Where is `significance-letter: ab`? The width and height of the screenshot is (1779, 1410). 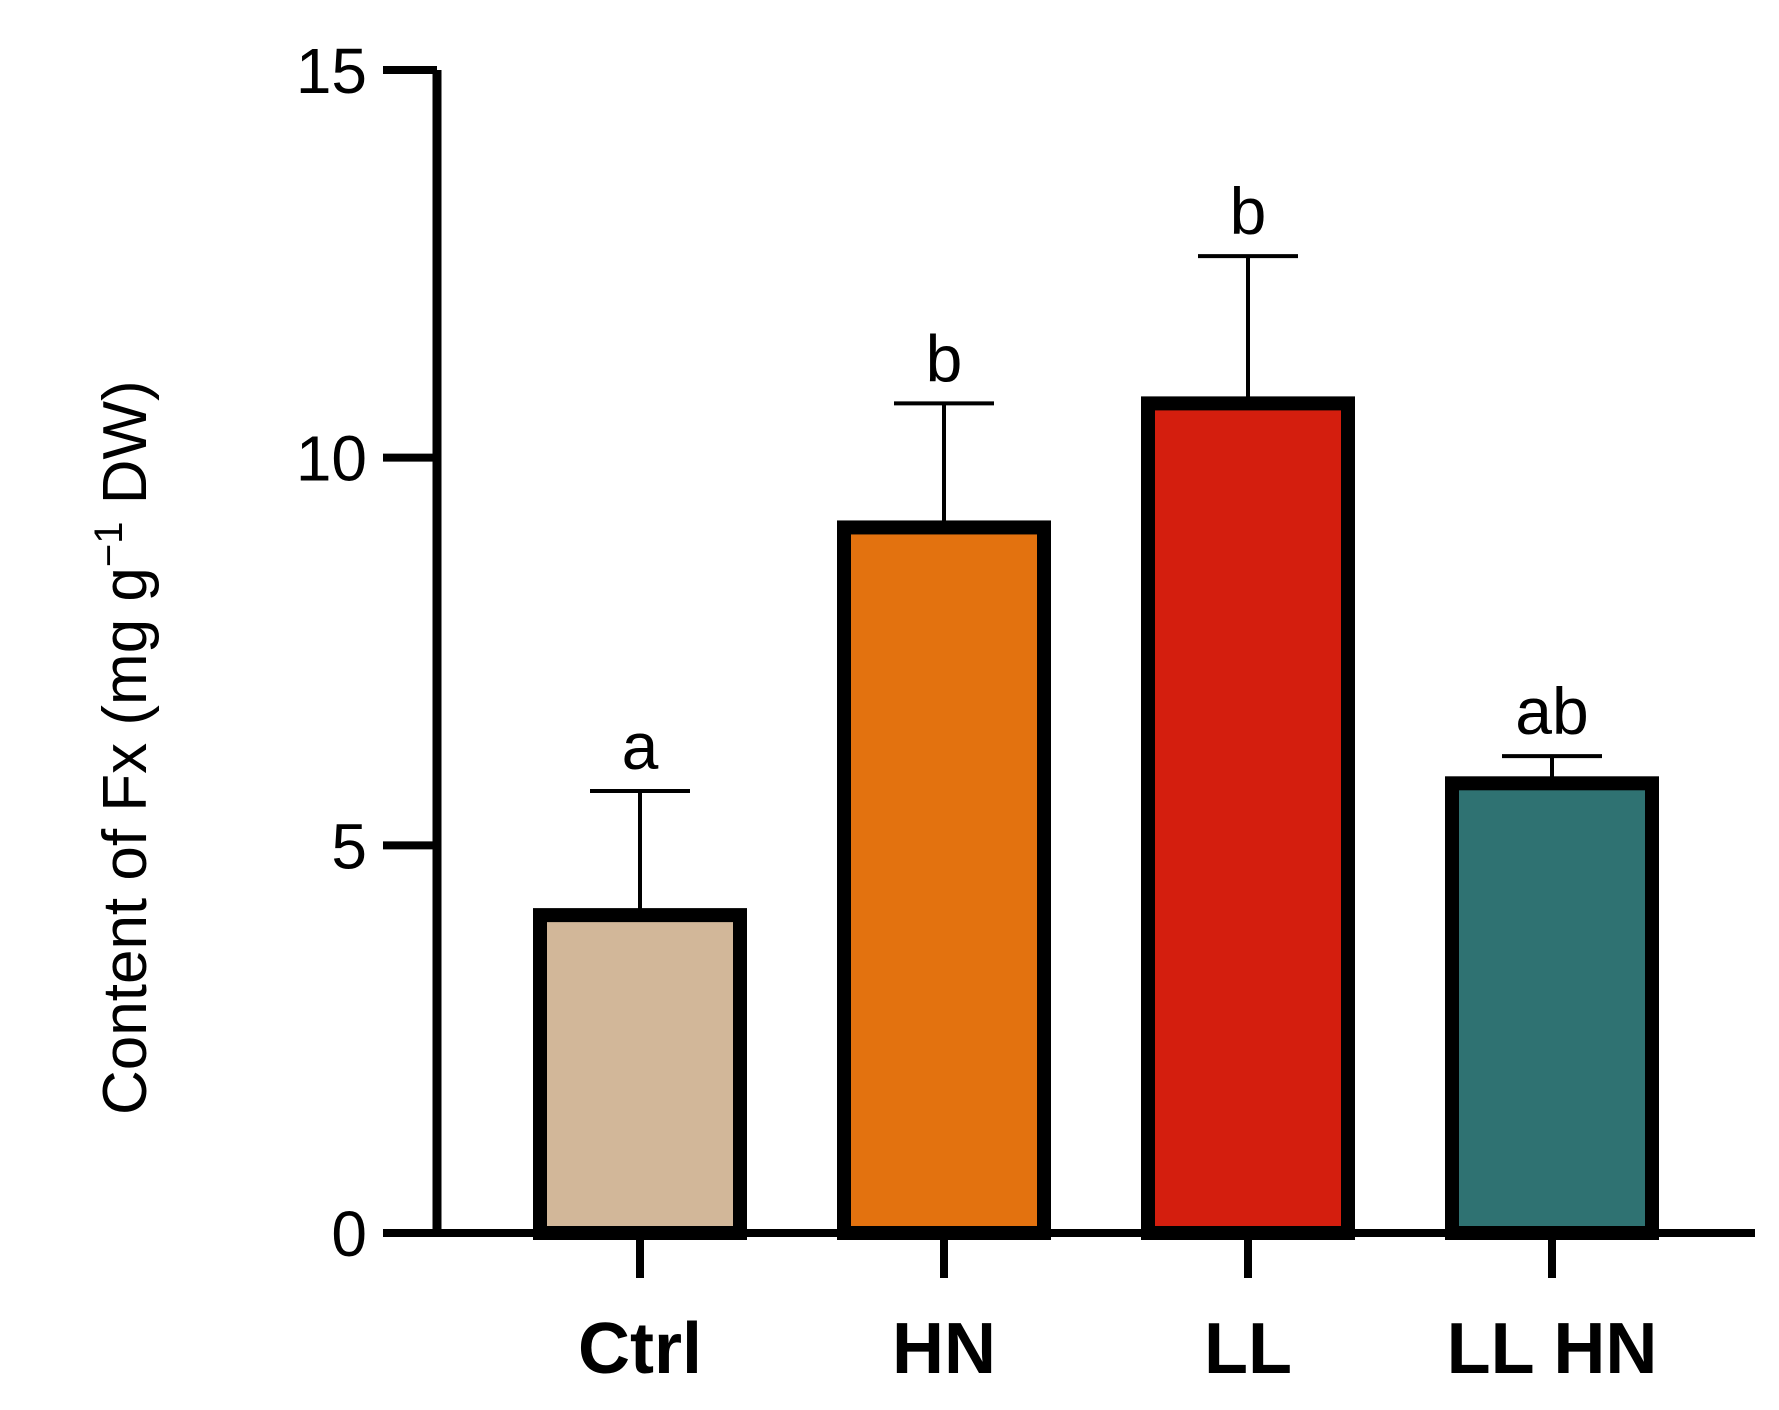
significance-letter: ab is located at coordinates (1551, 711).